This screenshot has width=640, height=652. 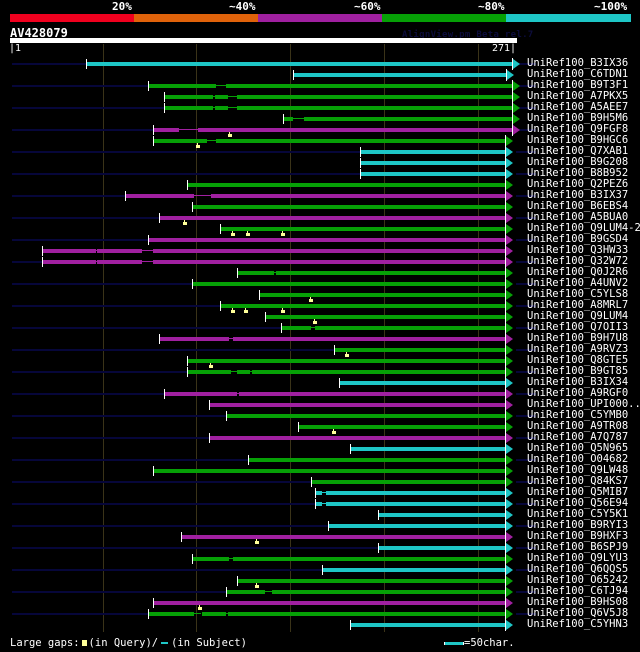 What do you see at coordinates (578, 393) in the screenshot?
I see `hit-label: UniRef100_A9RGF0` at bounding box center [578, 393].